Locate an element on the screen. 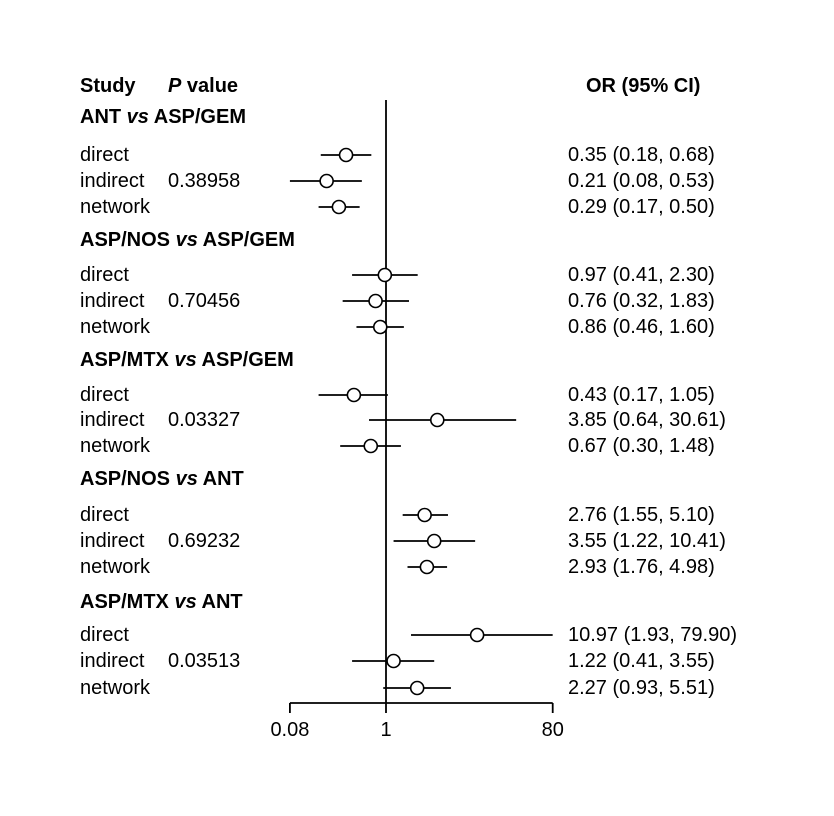 This screenshot has height=816, width=834. column-header-study: Study is located at coordinates (108, 86).